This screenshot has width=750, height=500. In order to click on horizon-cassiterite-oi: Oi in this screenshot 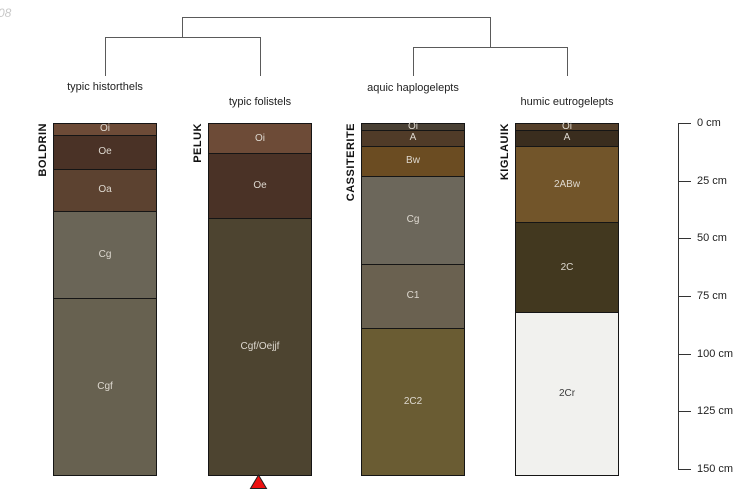, I will do `click(413, 126)`.